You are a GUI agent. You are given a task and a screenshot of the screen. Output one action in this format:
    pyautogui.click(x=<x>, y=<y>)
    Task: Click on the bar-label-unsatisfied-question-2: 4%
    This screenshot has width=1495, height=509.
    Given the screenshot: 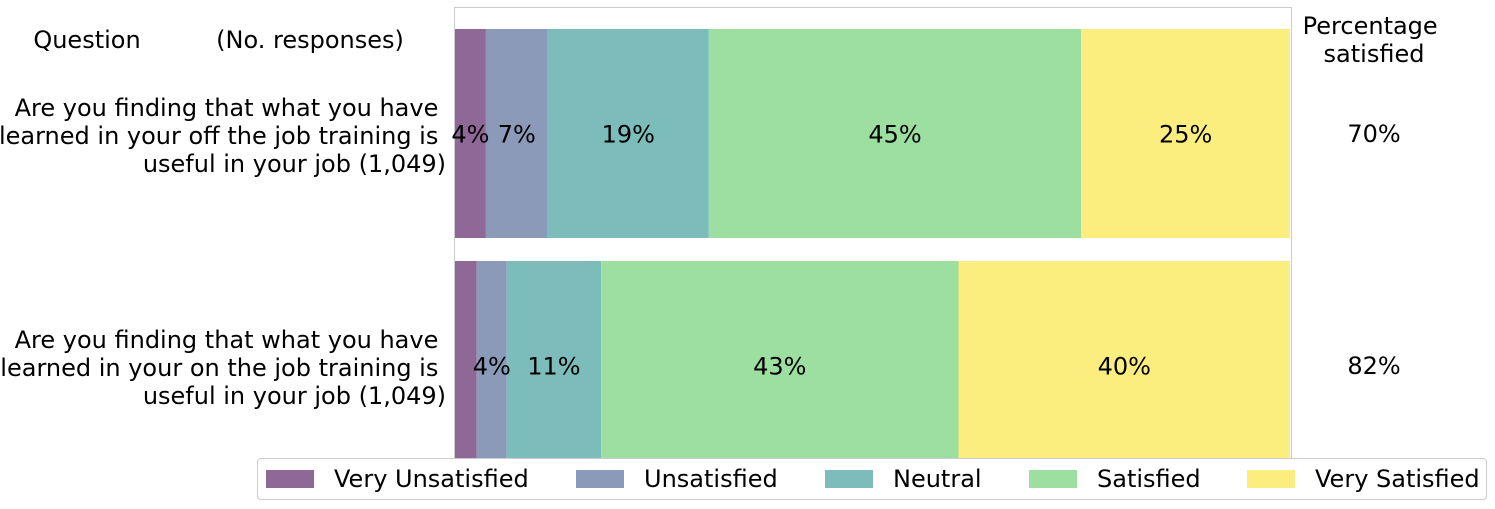 What is the action you would take?
    pyautogui.click(x=492, y=367)
    